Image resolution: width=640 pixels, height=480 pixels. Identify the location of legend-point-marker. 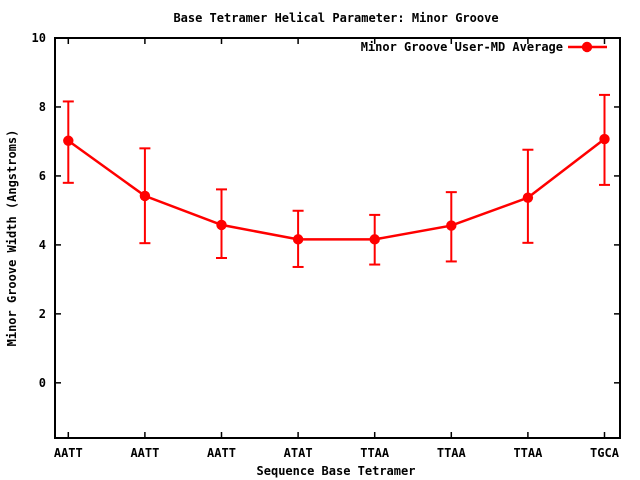
(587, 47).